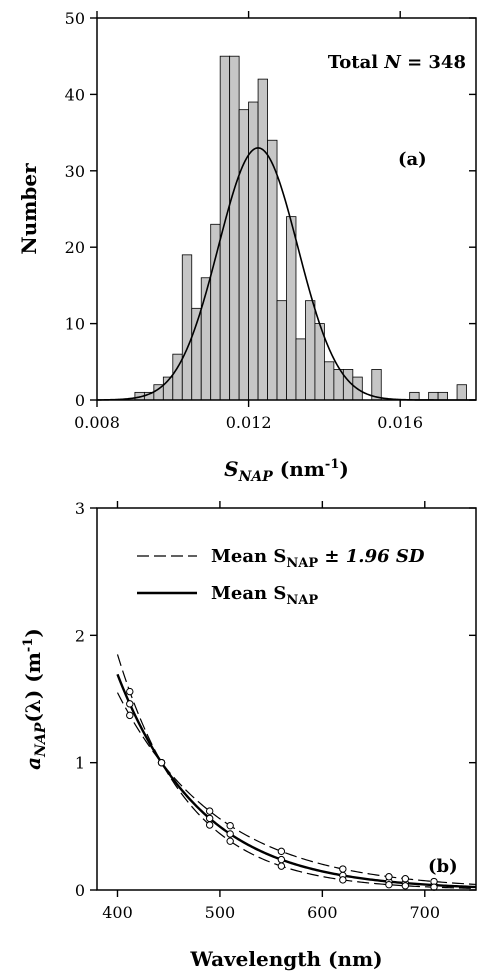  Describe the element at coordinates (75, 18) in the screenshot. I see `histogram-y-tick-label: 50` at that location.